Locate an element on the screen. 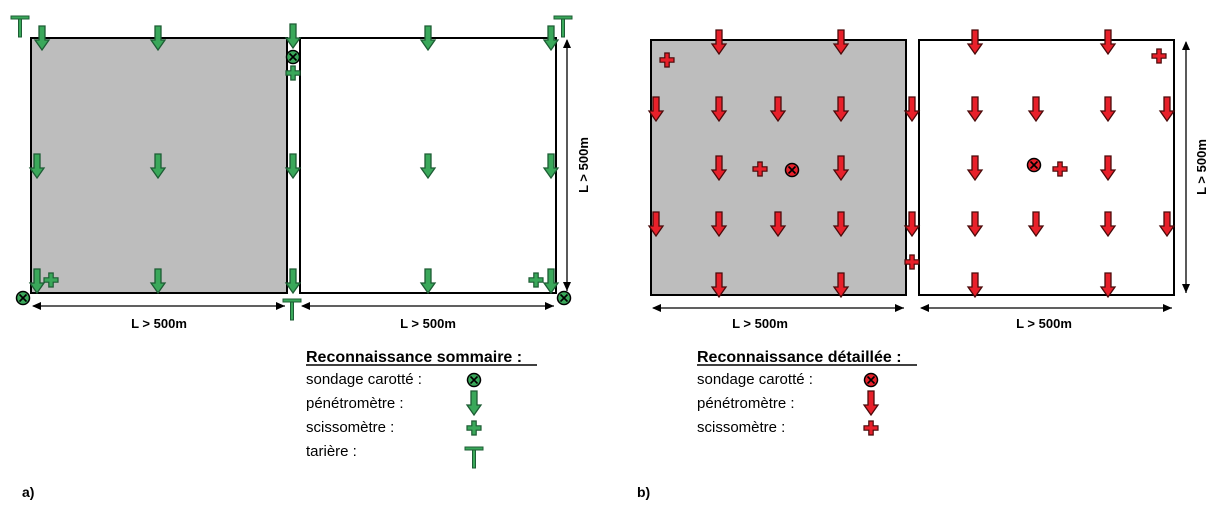 The width and height of the screenshot is (1212, 505). legend-a-item-auger: tarière : is located at coordinates (331, 451).